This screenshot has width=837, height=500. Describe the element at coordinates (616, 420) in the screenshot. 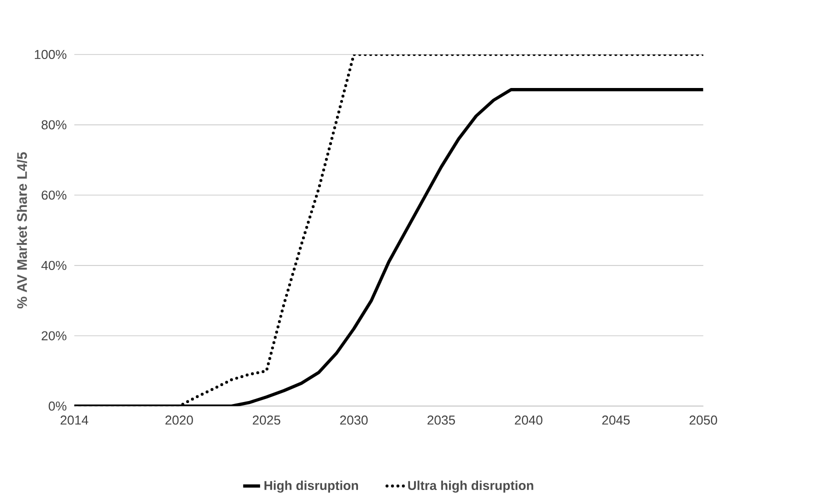

I see `x-tick-label: 2045` at that location.